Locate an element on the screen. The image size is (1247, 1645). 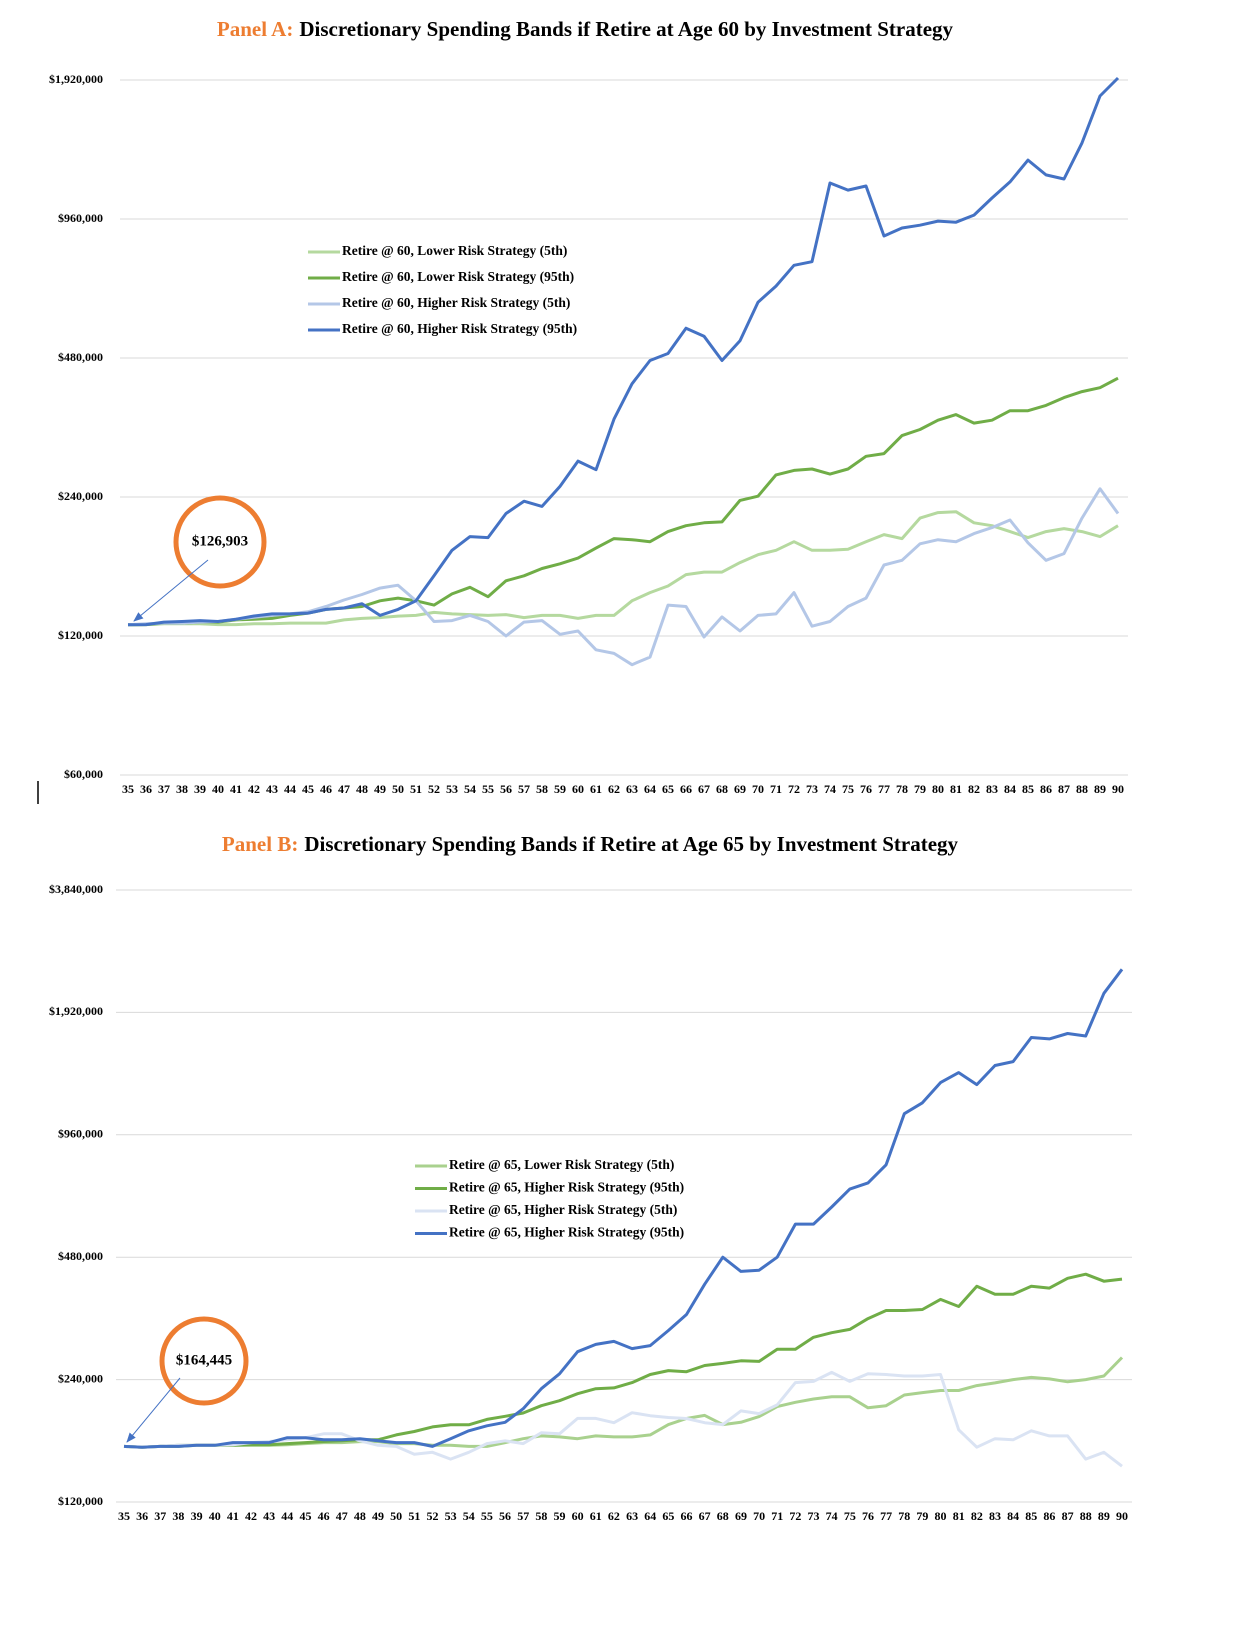
annotation-circle is located at coordinates (220, 542).